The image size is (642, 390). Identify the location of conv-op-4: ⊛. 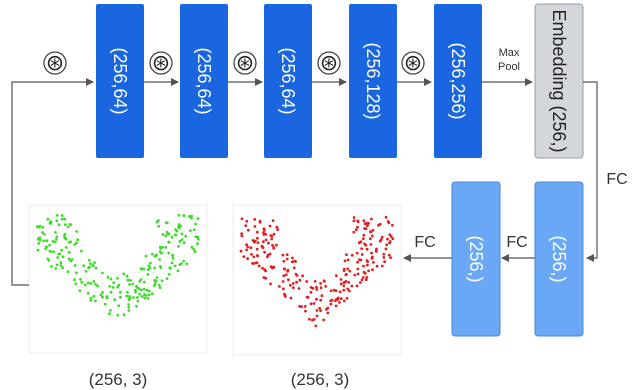
(329, 63).